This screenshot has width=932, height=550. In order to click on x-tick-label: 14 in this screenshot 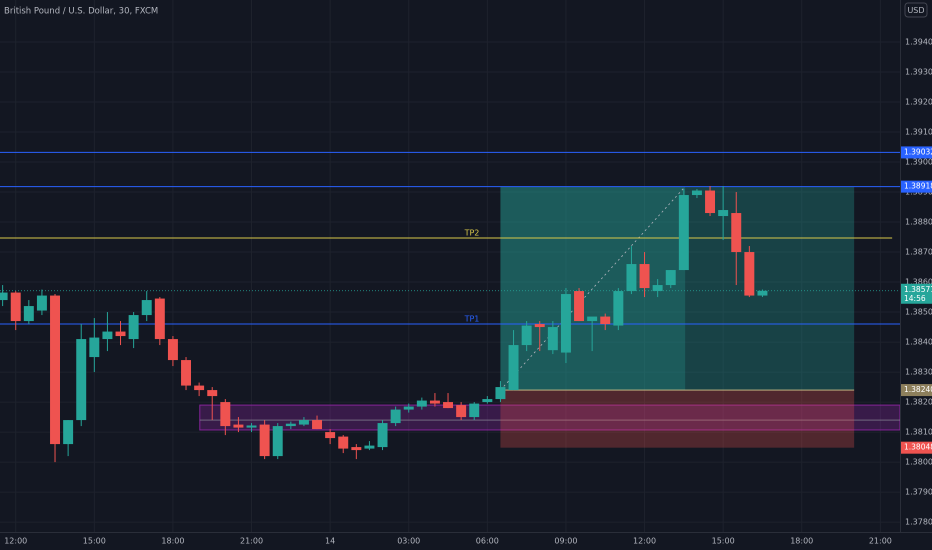, I will do `click(330, 541)`.